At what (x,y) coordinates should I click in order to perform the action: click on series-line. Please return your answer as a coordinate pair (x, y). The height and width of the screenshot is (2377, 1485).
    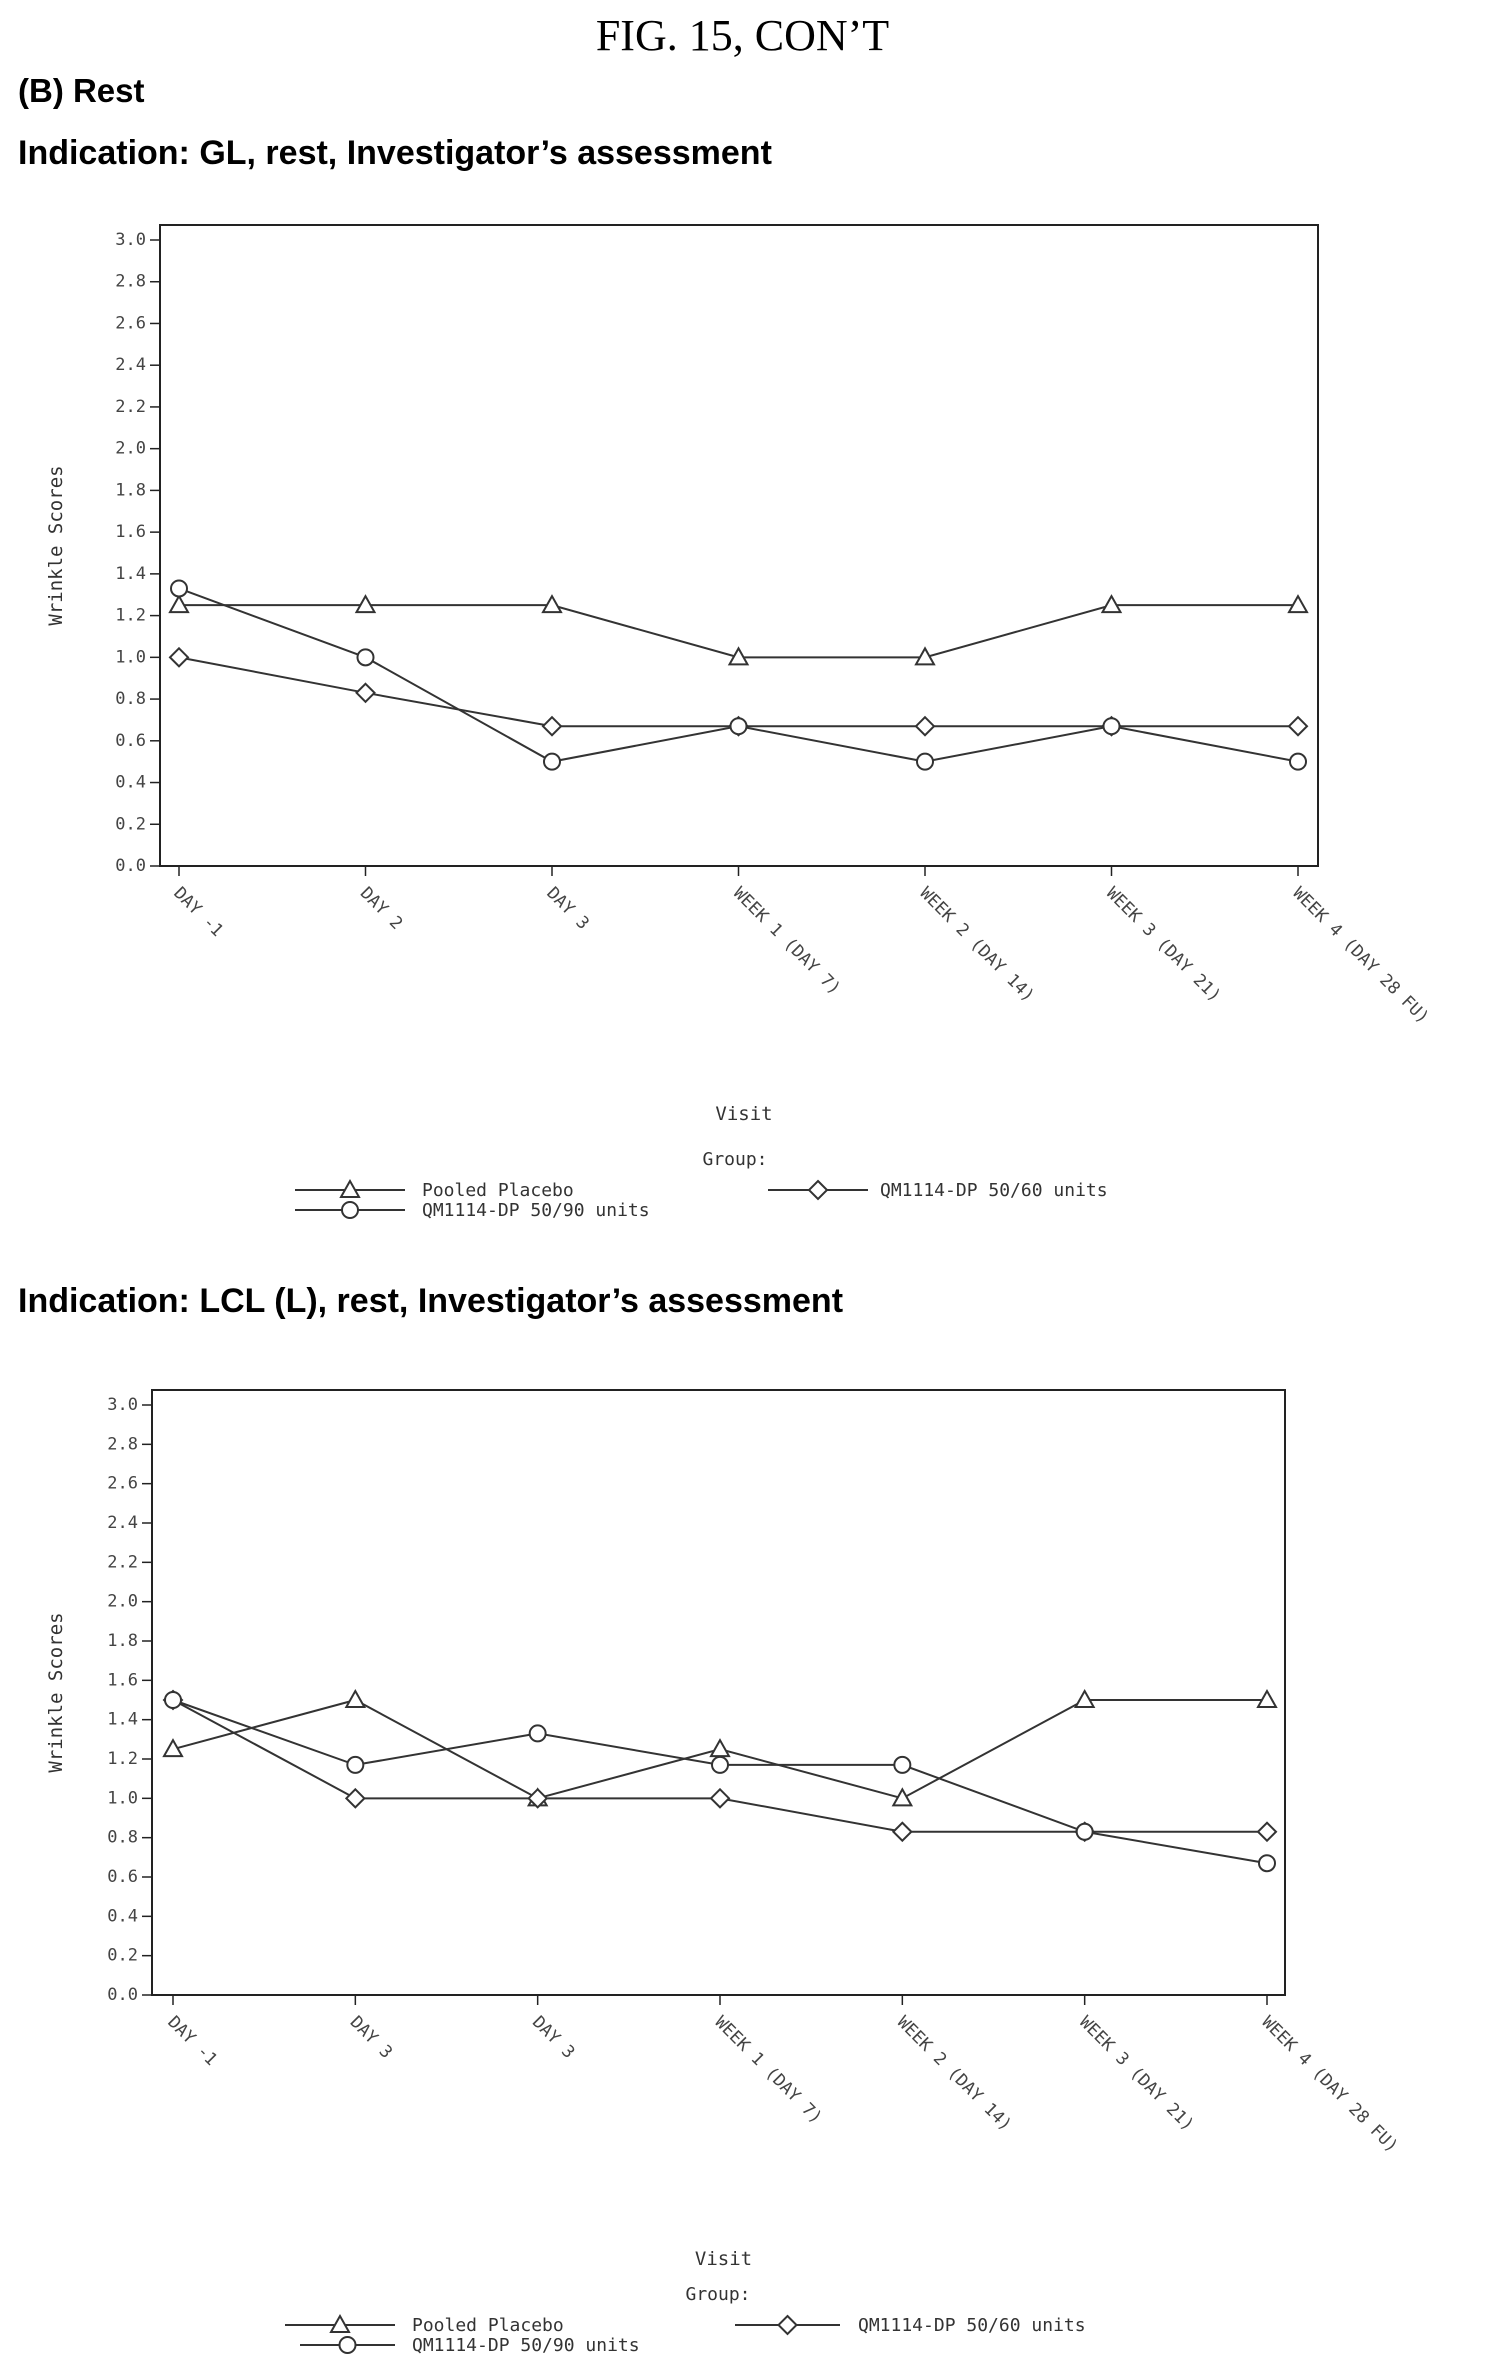
    Looking at the image, I should click on (720, 1782).